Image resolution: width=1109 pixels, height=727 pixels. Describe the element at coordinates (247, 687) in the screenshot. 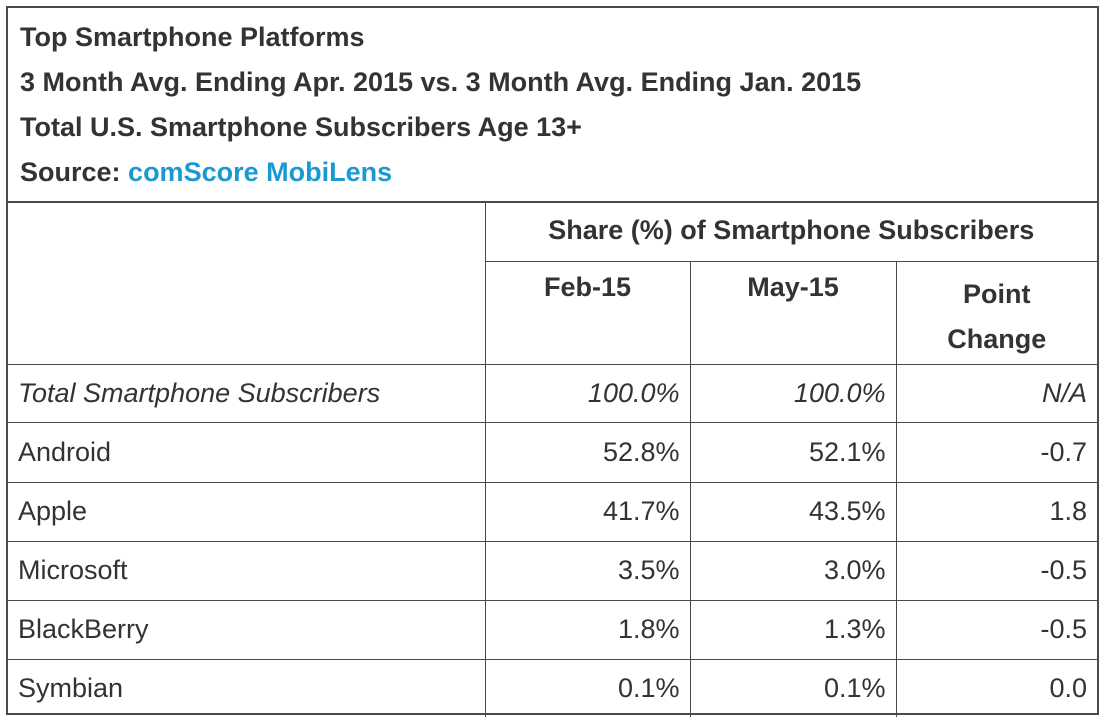

I see `row-label: Symbian` at that location.